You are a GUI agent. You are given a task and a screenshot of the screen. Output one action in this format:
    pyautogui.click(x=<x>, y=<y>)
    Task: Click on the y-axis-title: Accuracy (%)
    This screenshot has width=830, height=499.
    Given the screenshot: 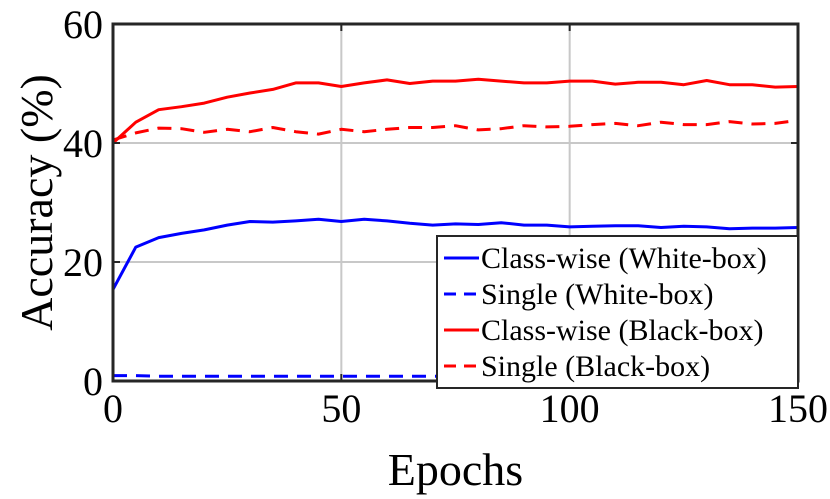 What is the action you would take?
    pyautogui.click(x=36, y=202)
    